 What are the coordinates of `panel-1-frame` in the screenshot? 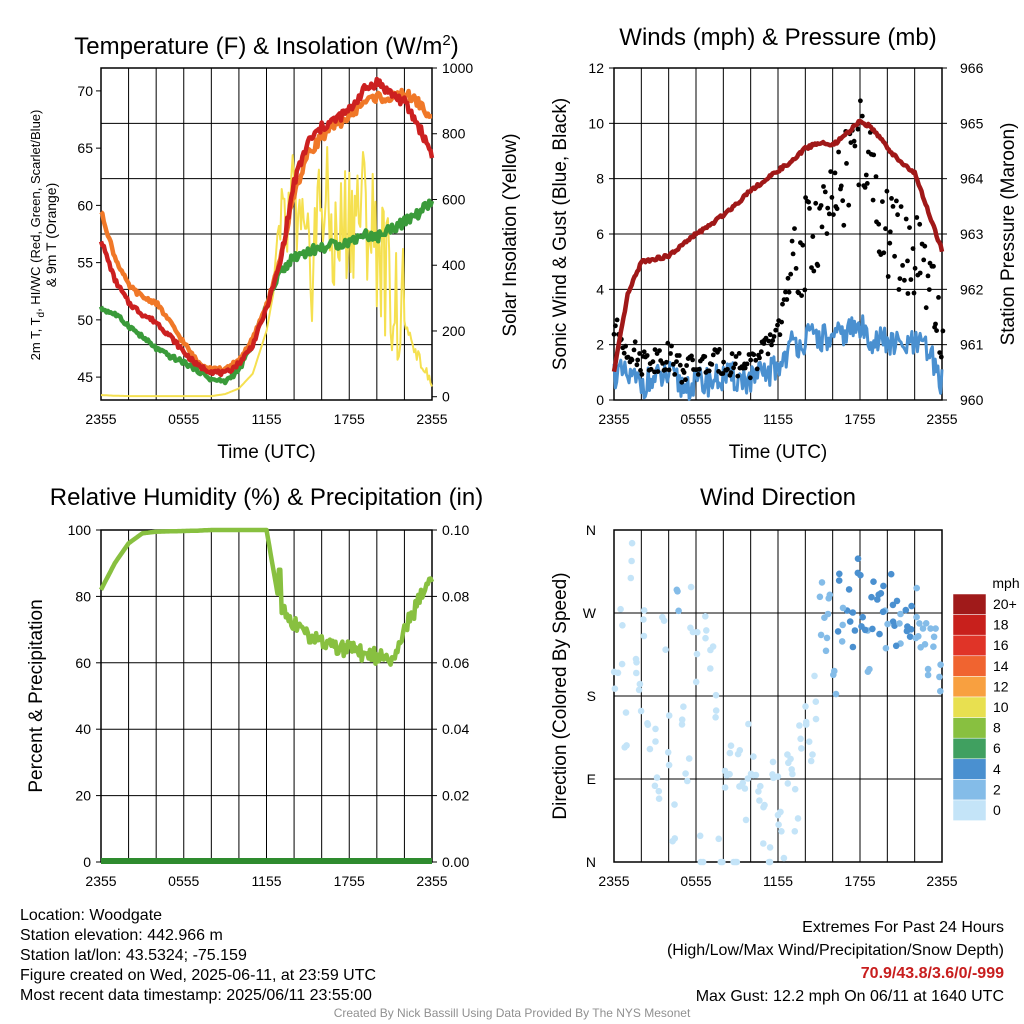 It's located at (266, 234).